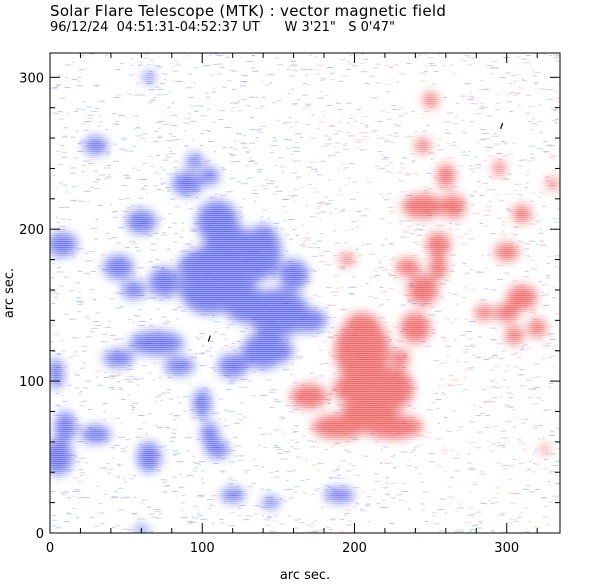  What do you see at coordinates (9, 293) in the screenshot?
I see `y-axis-label: arc sec.` at bounding box center [9, 293].